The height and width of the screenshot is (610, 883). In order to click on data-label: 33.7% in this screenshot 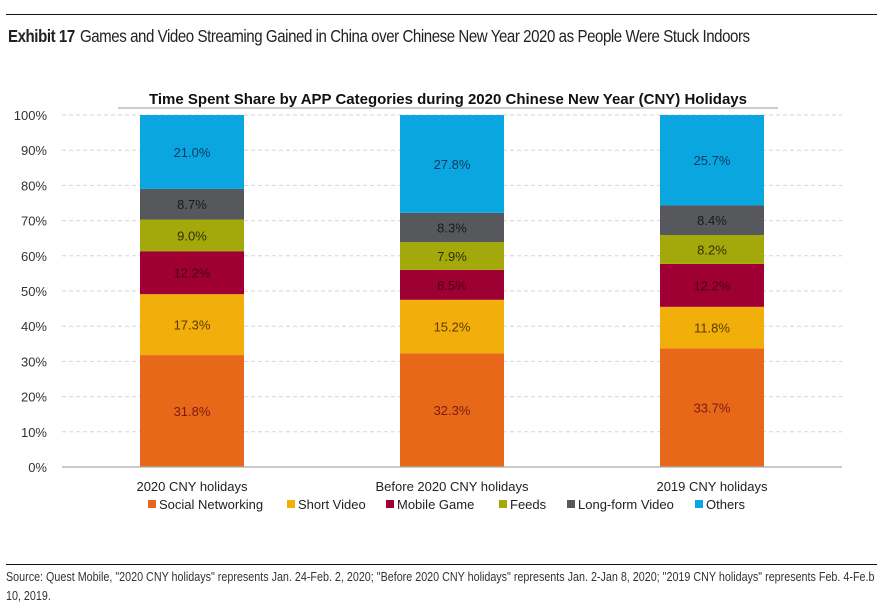, I will do `click(712, 408)`.